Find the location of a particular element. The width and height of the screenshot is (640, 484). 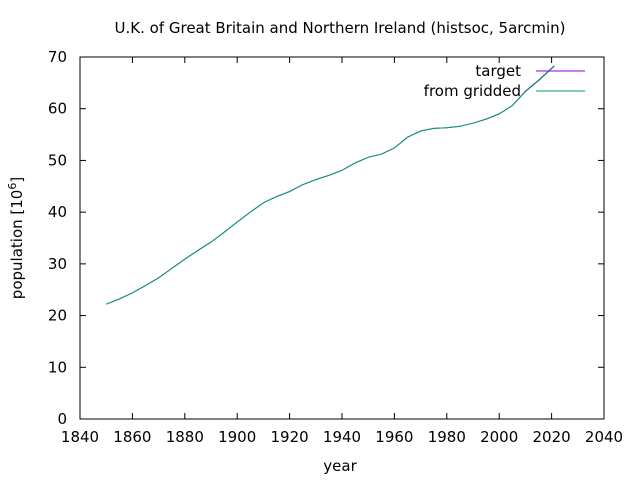

x-tick-label: 1880 is located at coordinates (185, 437).